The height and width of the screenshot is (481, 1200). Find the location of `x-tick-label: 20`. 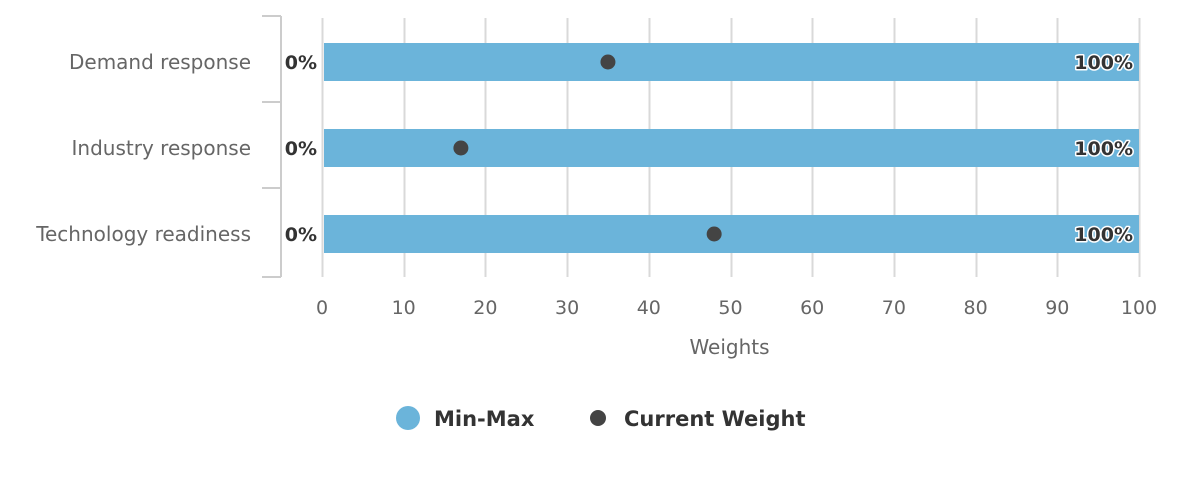

x-tick-label: 20 is located at coordinates (485, 308).